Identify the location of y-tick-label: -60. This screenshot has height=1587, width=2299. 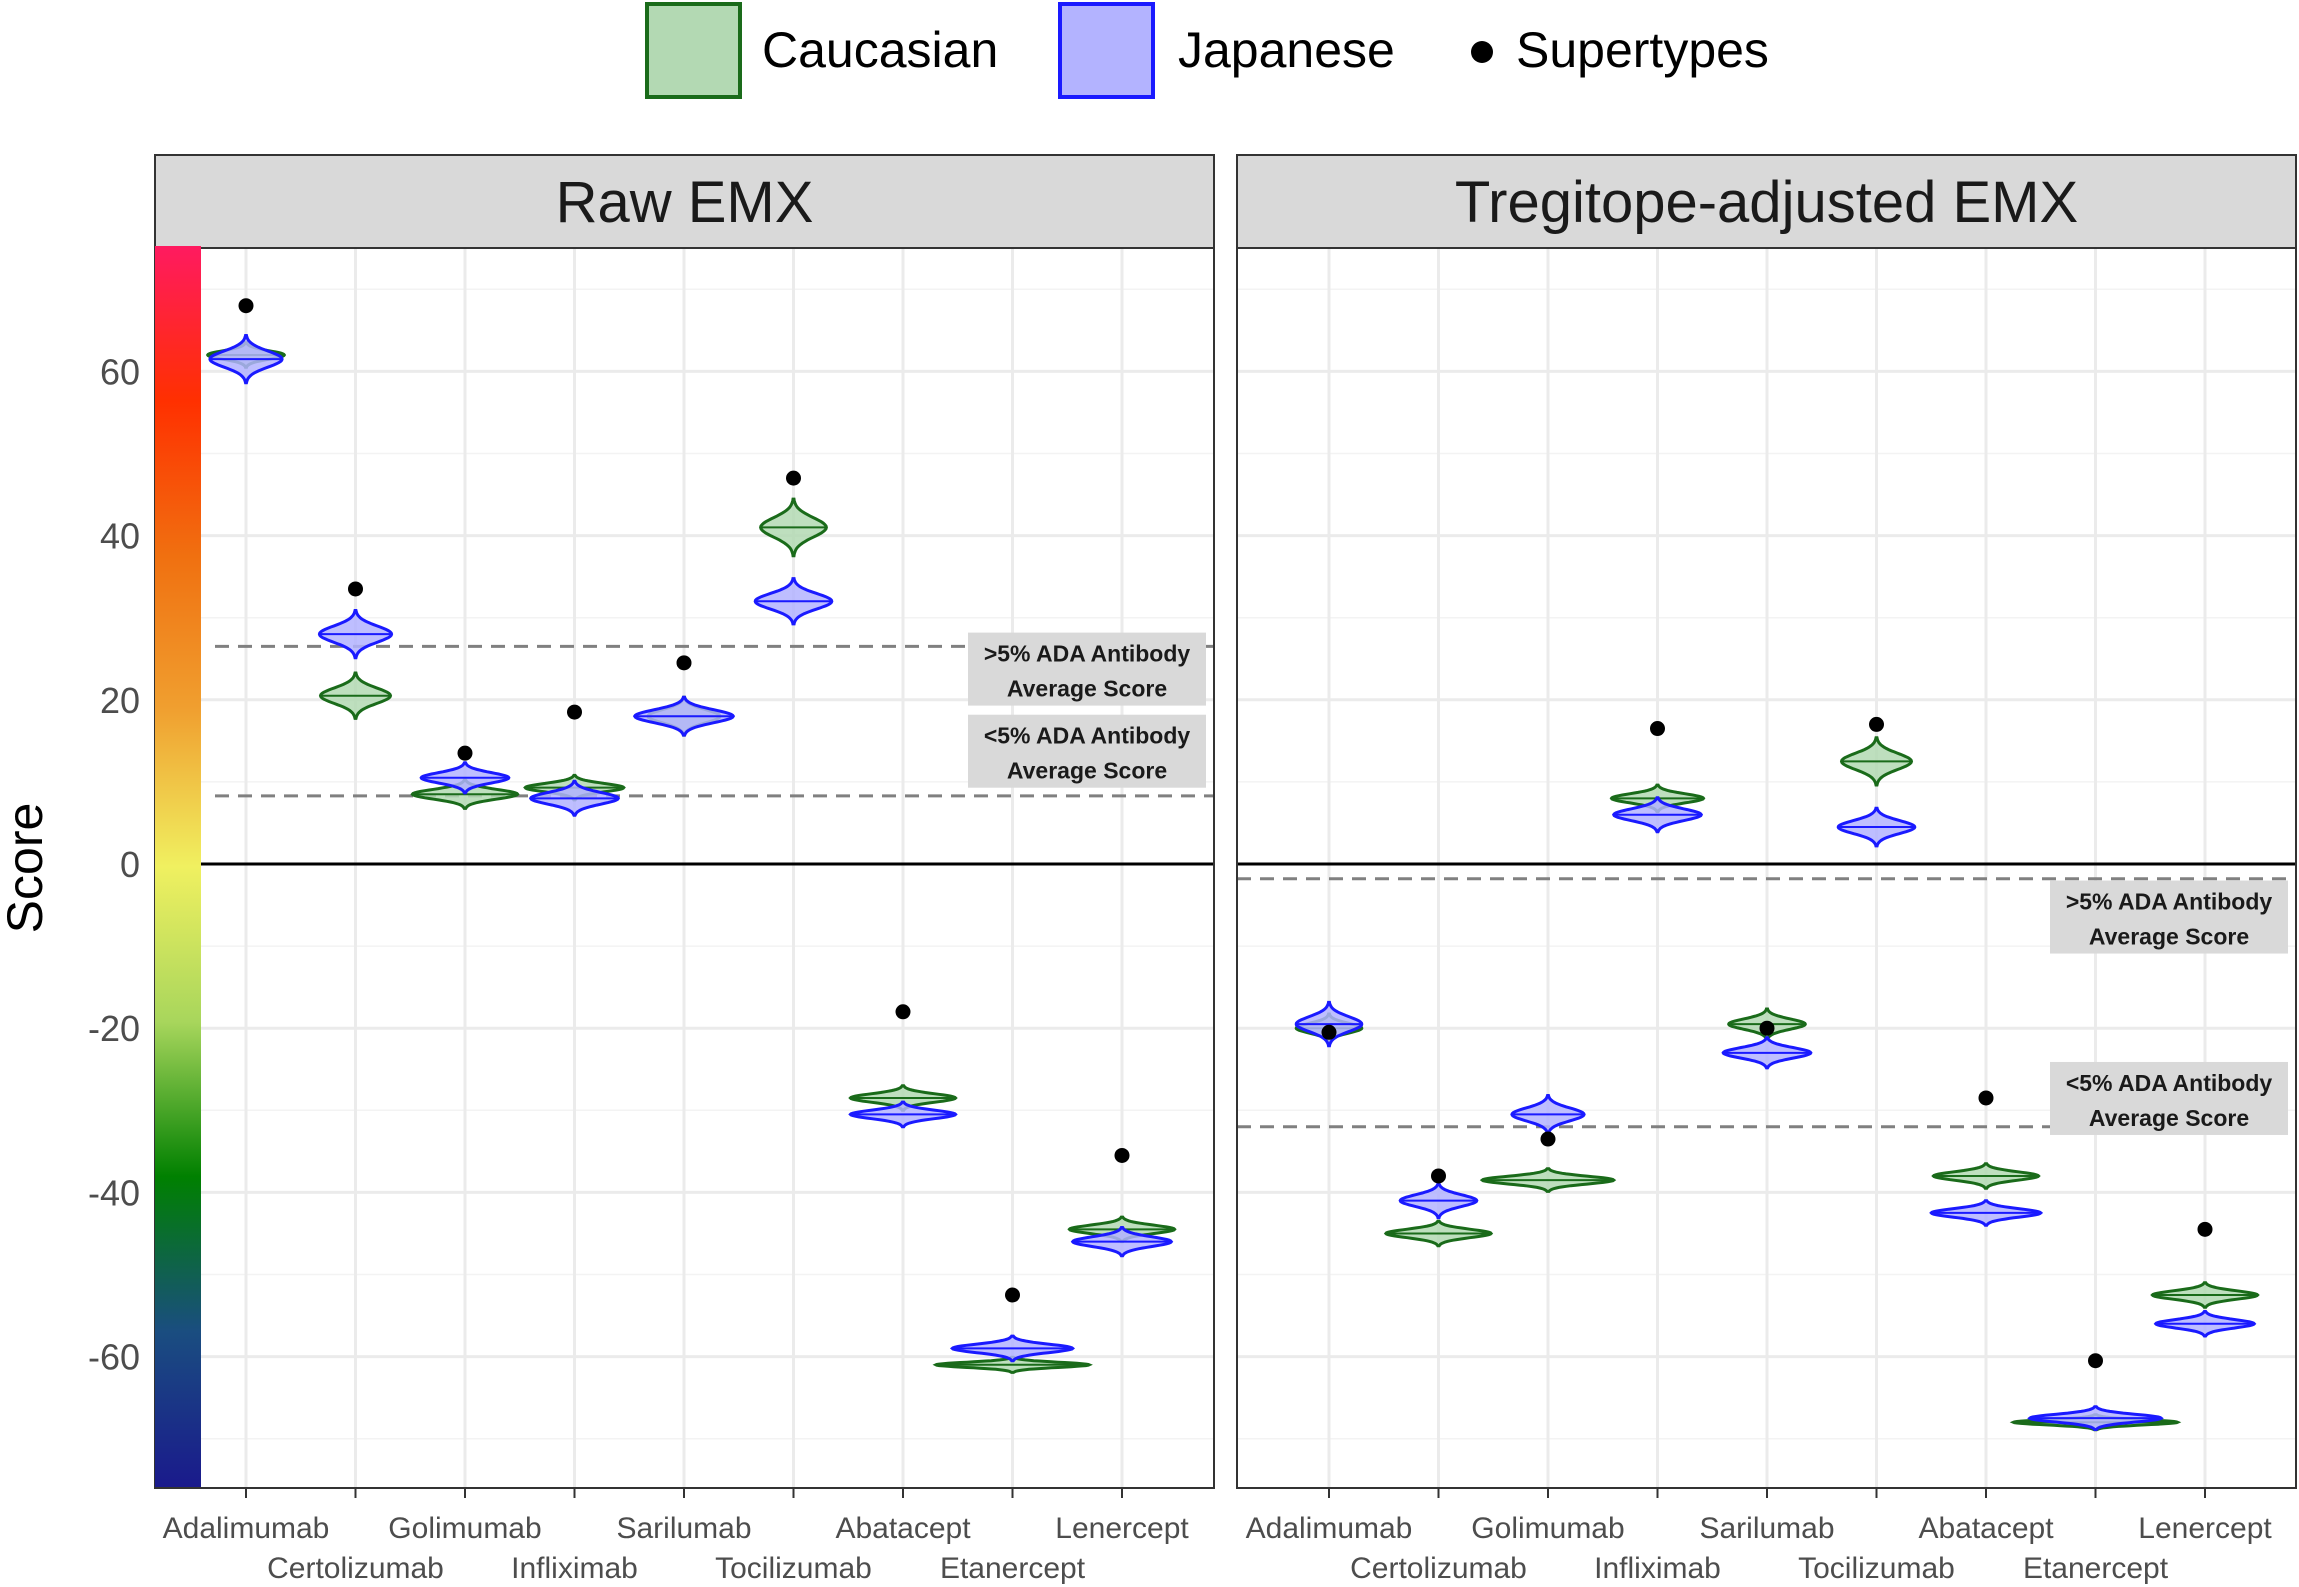
(114, 1357).